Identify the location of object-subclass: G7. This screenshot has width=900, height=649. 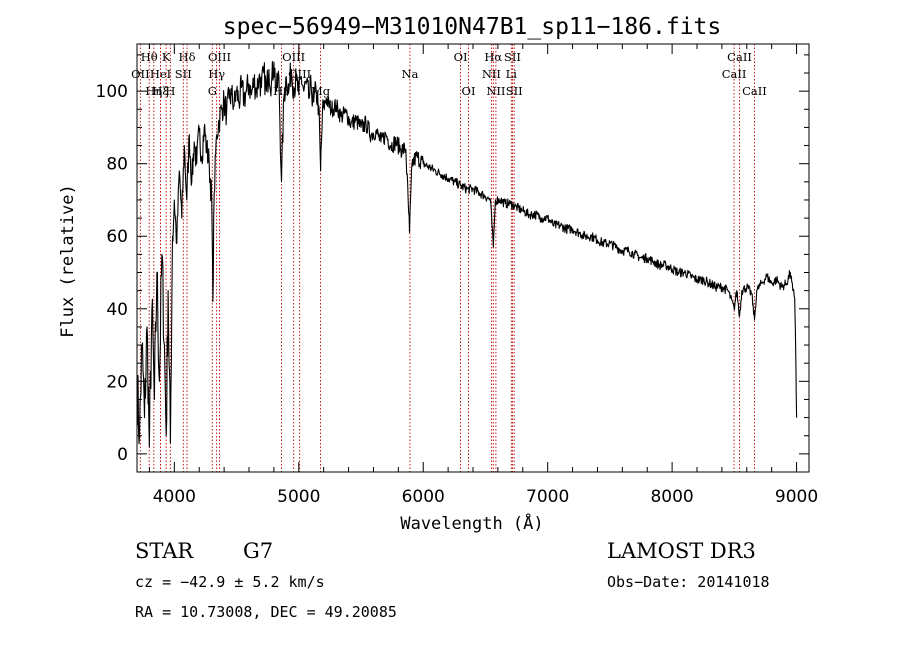
(258, 551).